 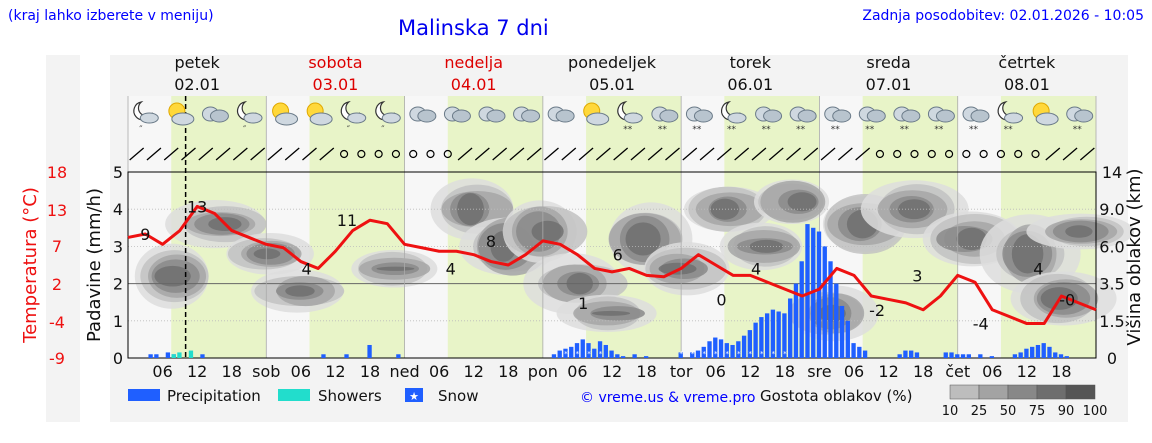 I want to click on precipitation-tick: 0, so click(x=118, y=358).